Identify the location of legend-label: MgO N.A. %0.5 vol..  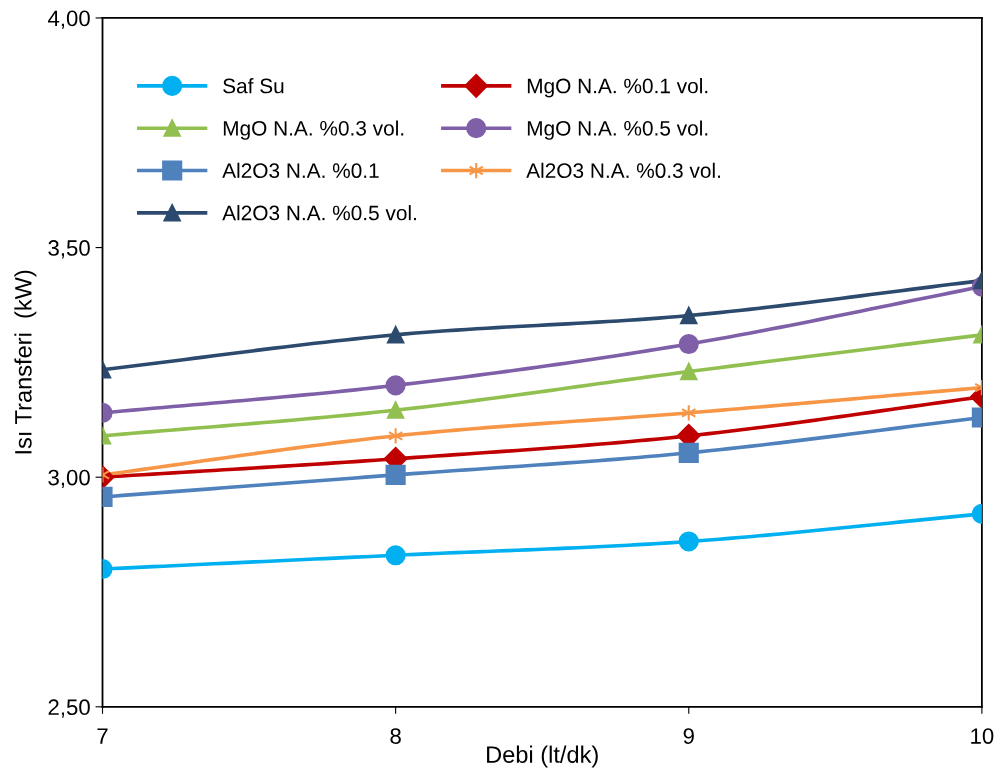
(617, 130).